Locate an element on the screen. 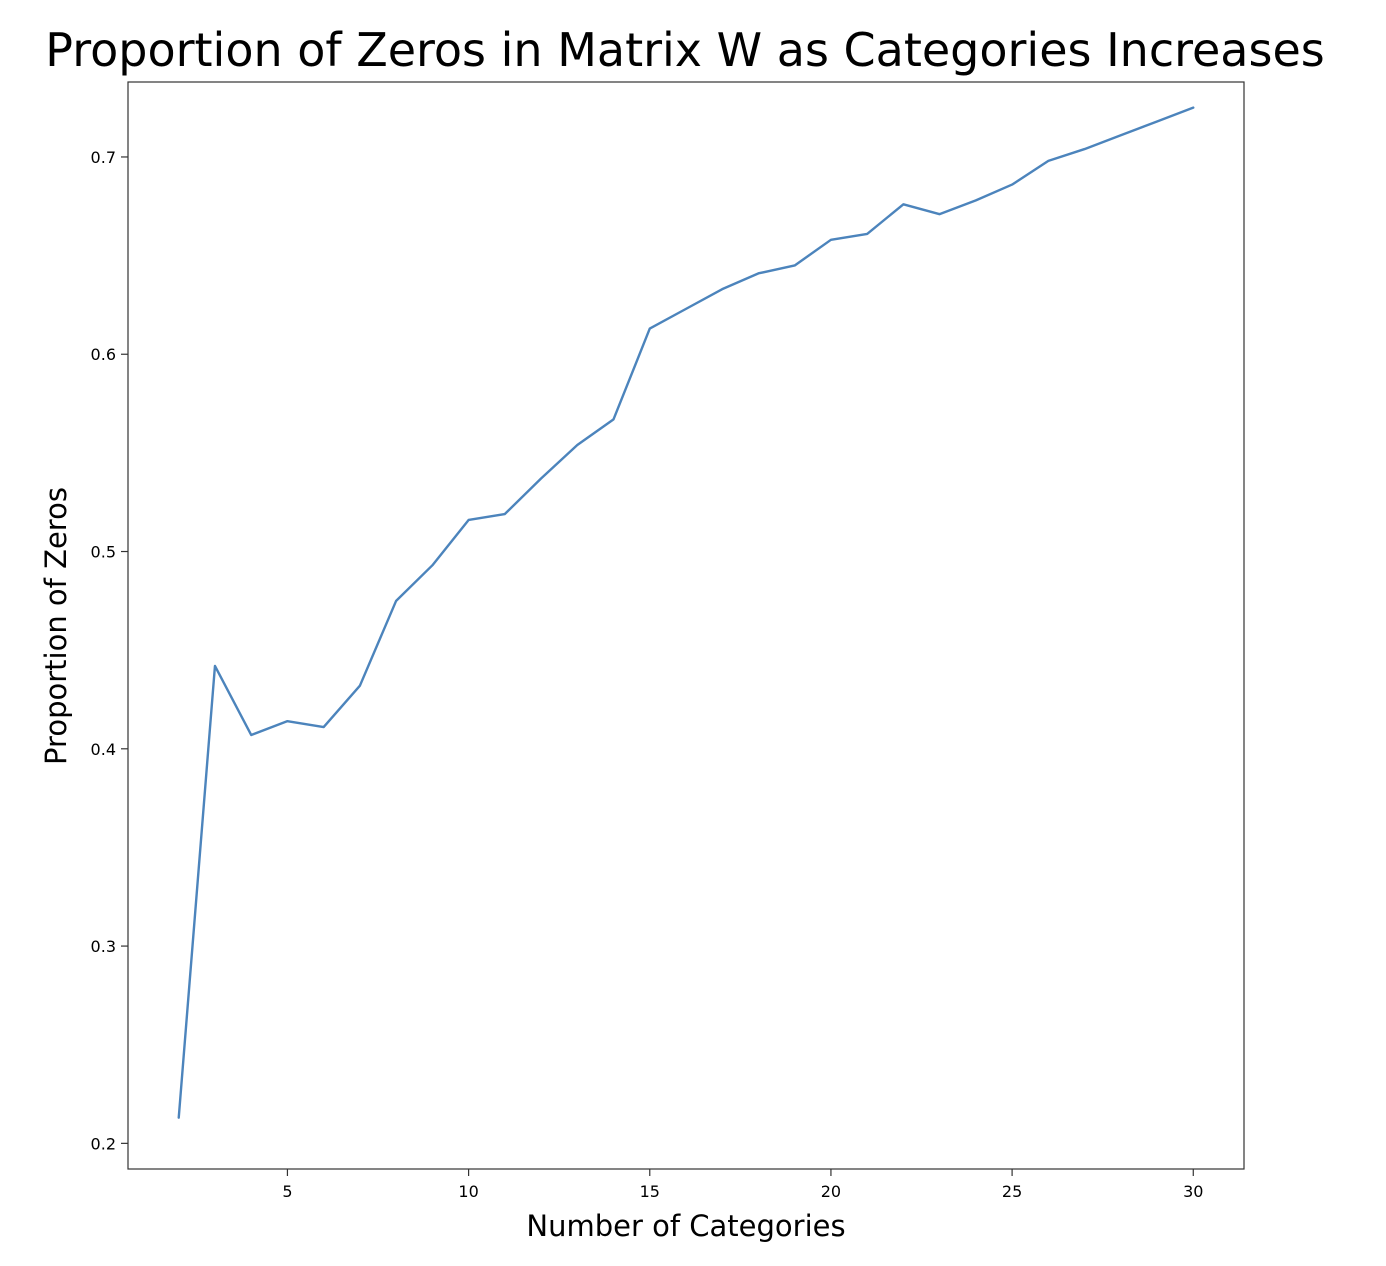  y-tick-label: 0.4 is located at coordinates (103, 749).